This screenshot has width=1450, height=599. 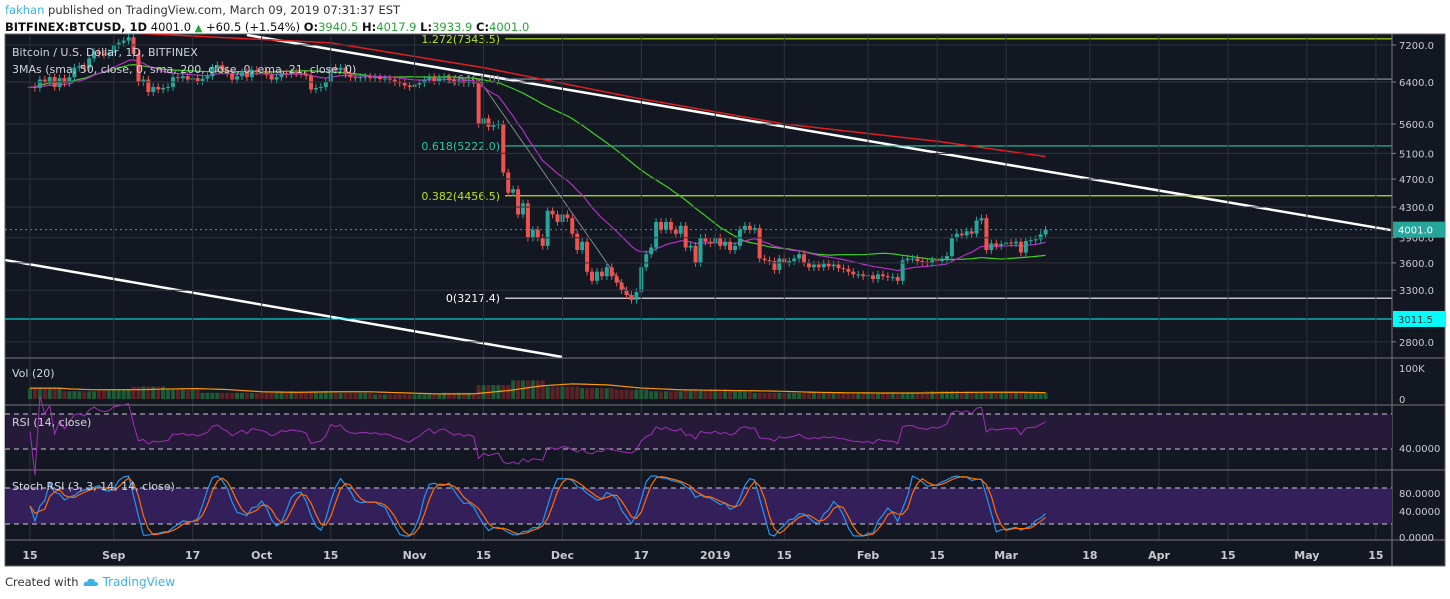 What do you see at coordinates (1416, 343) in the screenshot?
I see `y-tick-label: 2800.0` at bounding box center [1416, 343].